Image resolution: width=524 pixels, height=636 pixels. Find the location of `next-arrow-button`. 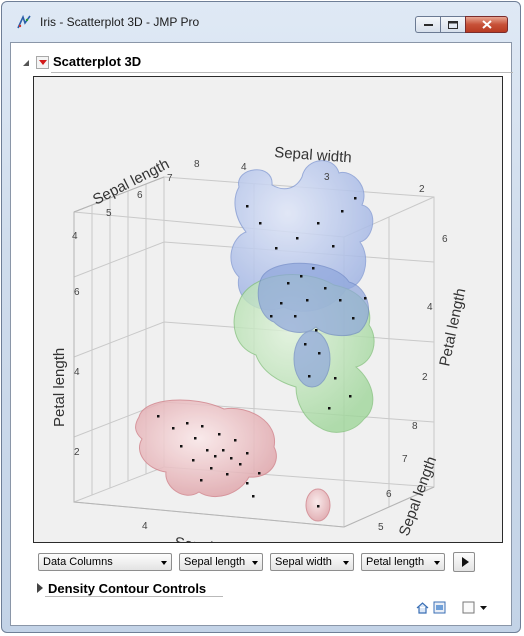

next-arrow-button is located at coordinates (464, 562).